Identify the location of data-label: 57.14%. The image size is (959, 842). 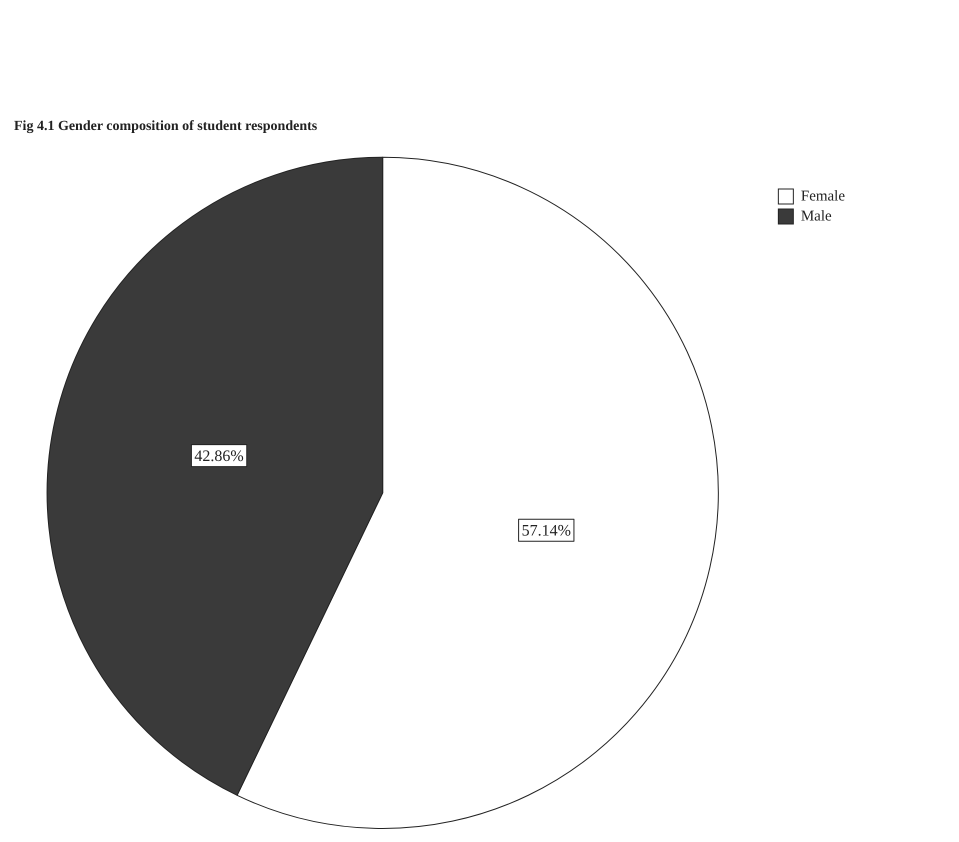
(546, 531).